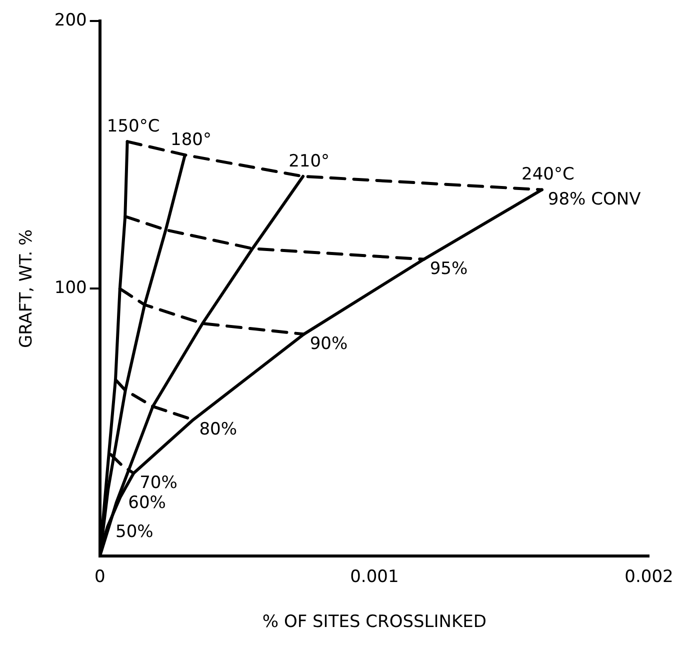 The height and width of the screenshot is (650, 687). What do you see at coordinates (191, 140) in the screenshot?
I see `series-label: 180°` at bounding box center [191, 140].